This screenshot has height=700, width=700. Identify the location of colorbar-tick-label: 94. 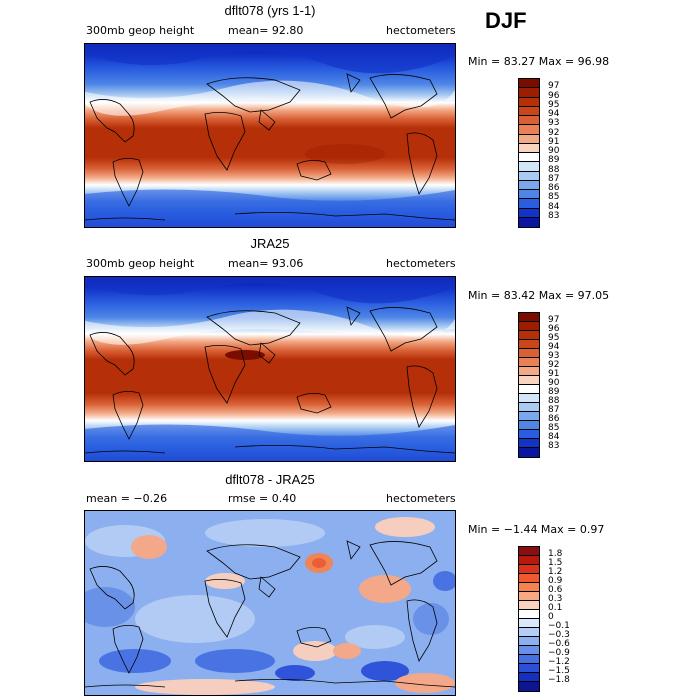
(554, 114).